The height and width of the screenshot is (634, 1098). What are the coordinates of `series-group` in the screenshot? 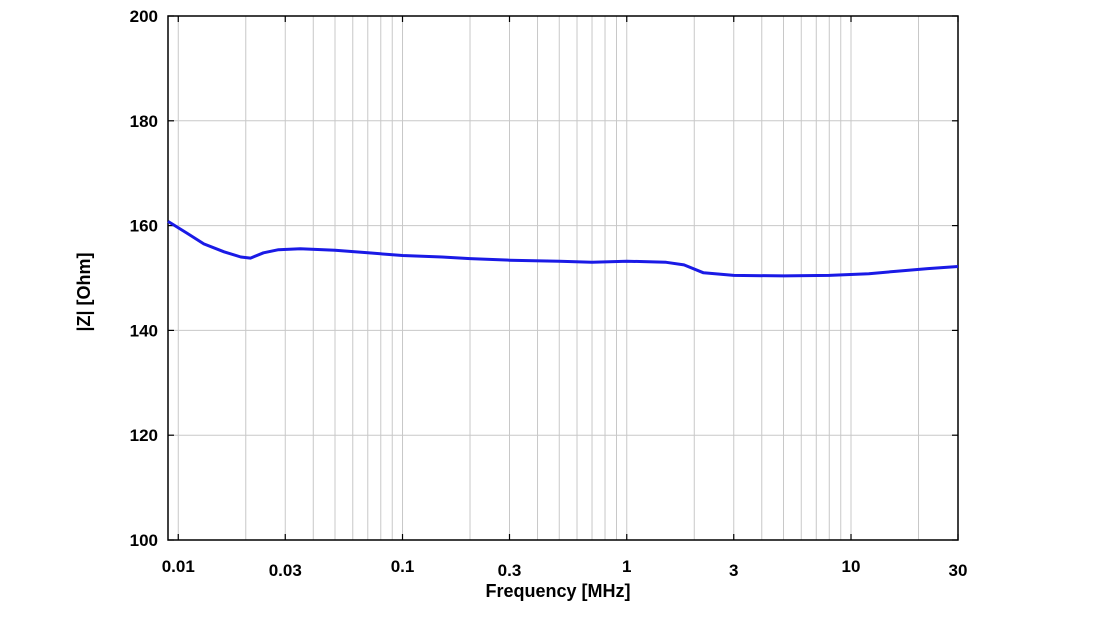 It's located at (563, 249).